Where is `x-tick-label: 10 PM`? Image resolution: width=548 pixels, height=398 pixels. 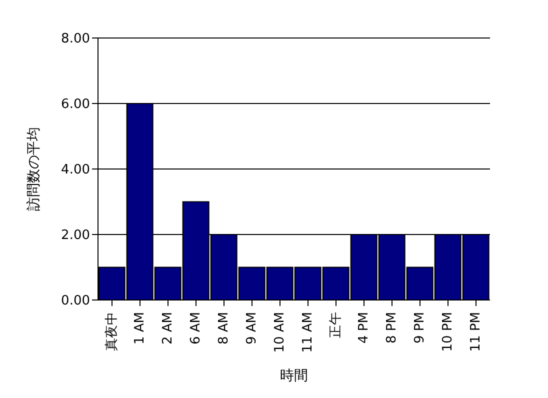 x-tick-label: 10 PM is located at coordinates (448, 332).